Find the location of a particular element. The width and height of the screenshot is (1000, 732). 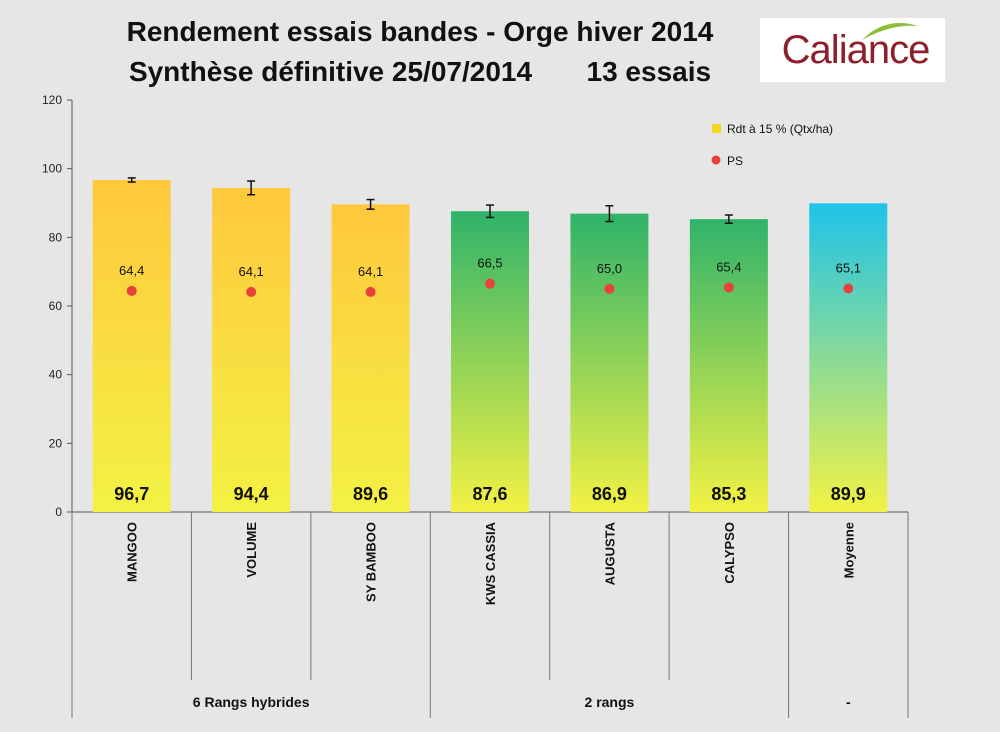

legend-marker-ps is located at coordinates (716, 160).